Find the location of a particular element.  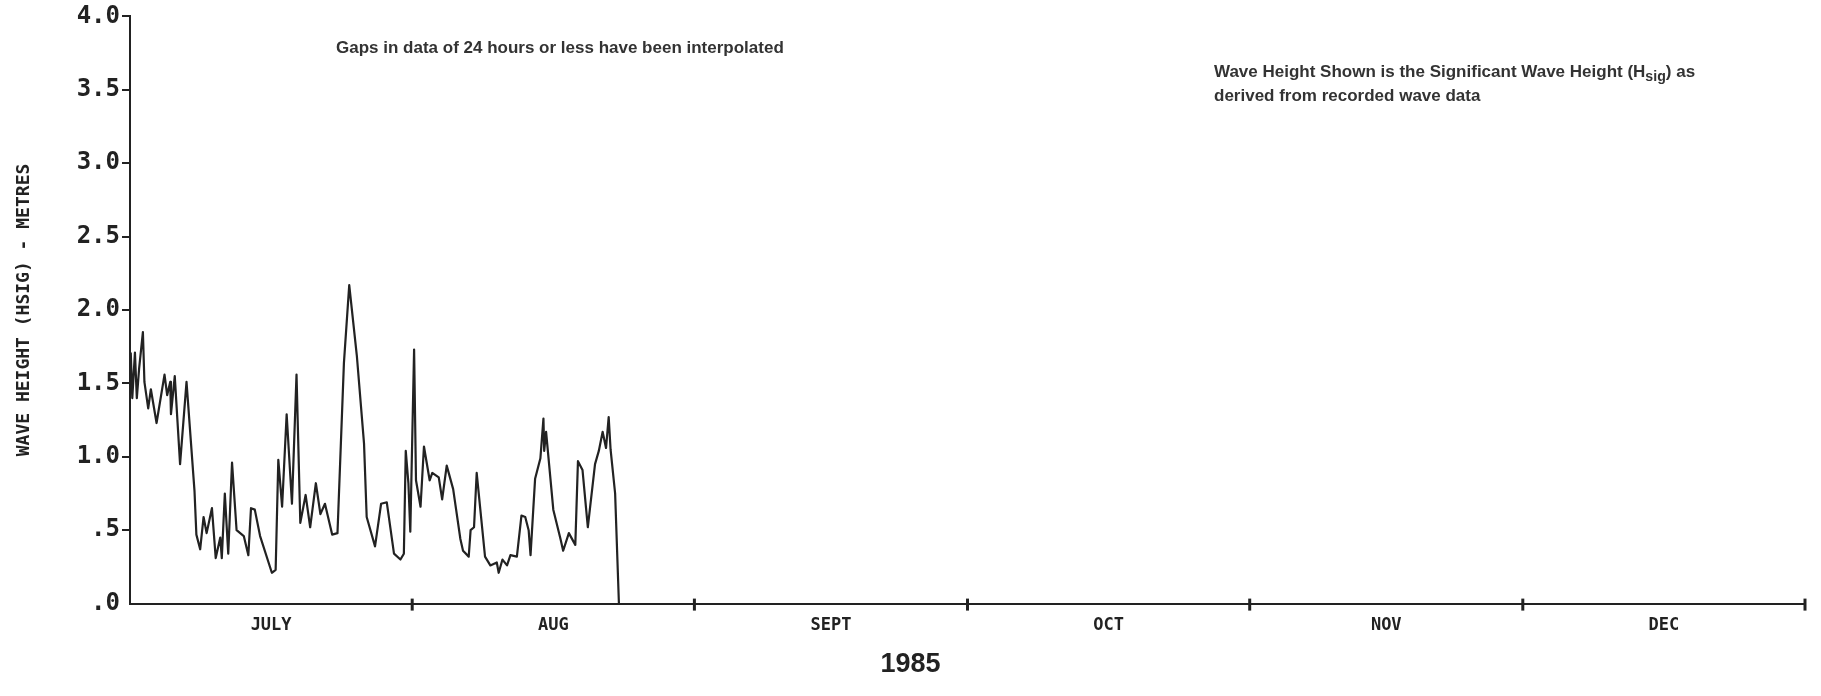

x-tick-label: DEC is located at coordinates (1664, 624).